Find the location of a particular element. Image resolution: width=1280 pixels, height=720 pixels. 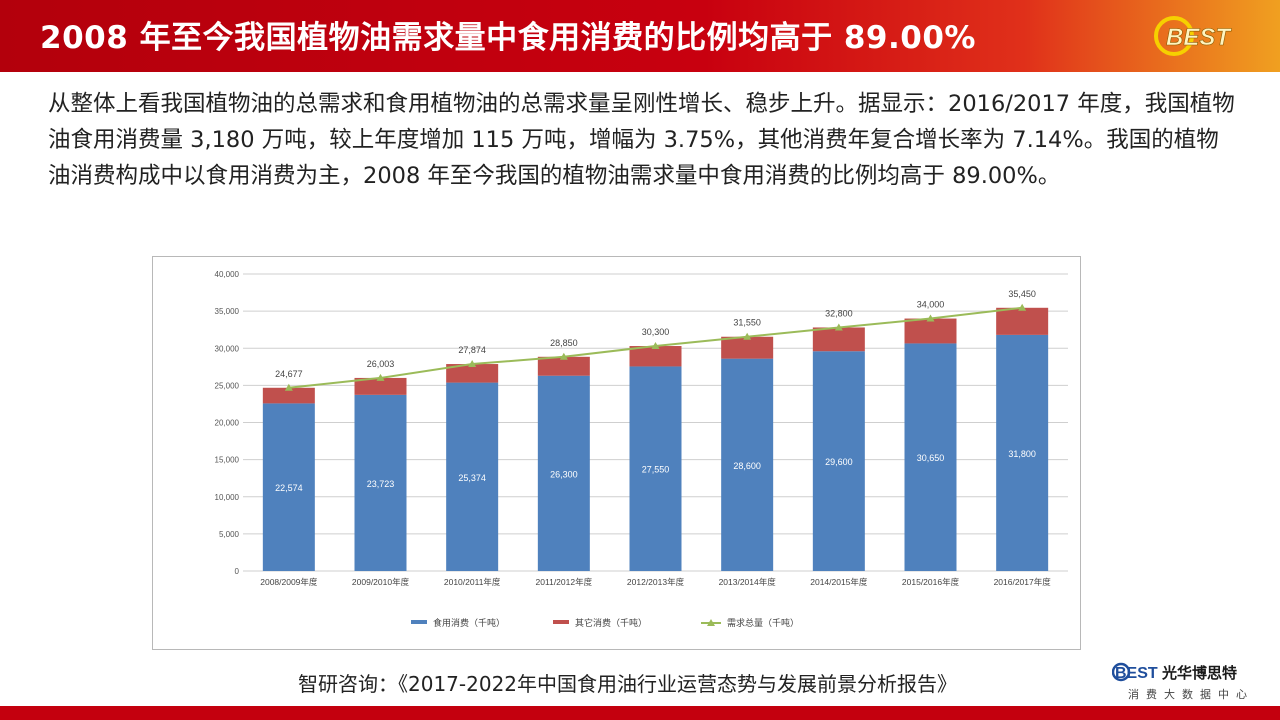

brand-logo: BEST is located at coordinates (1135, 672).